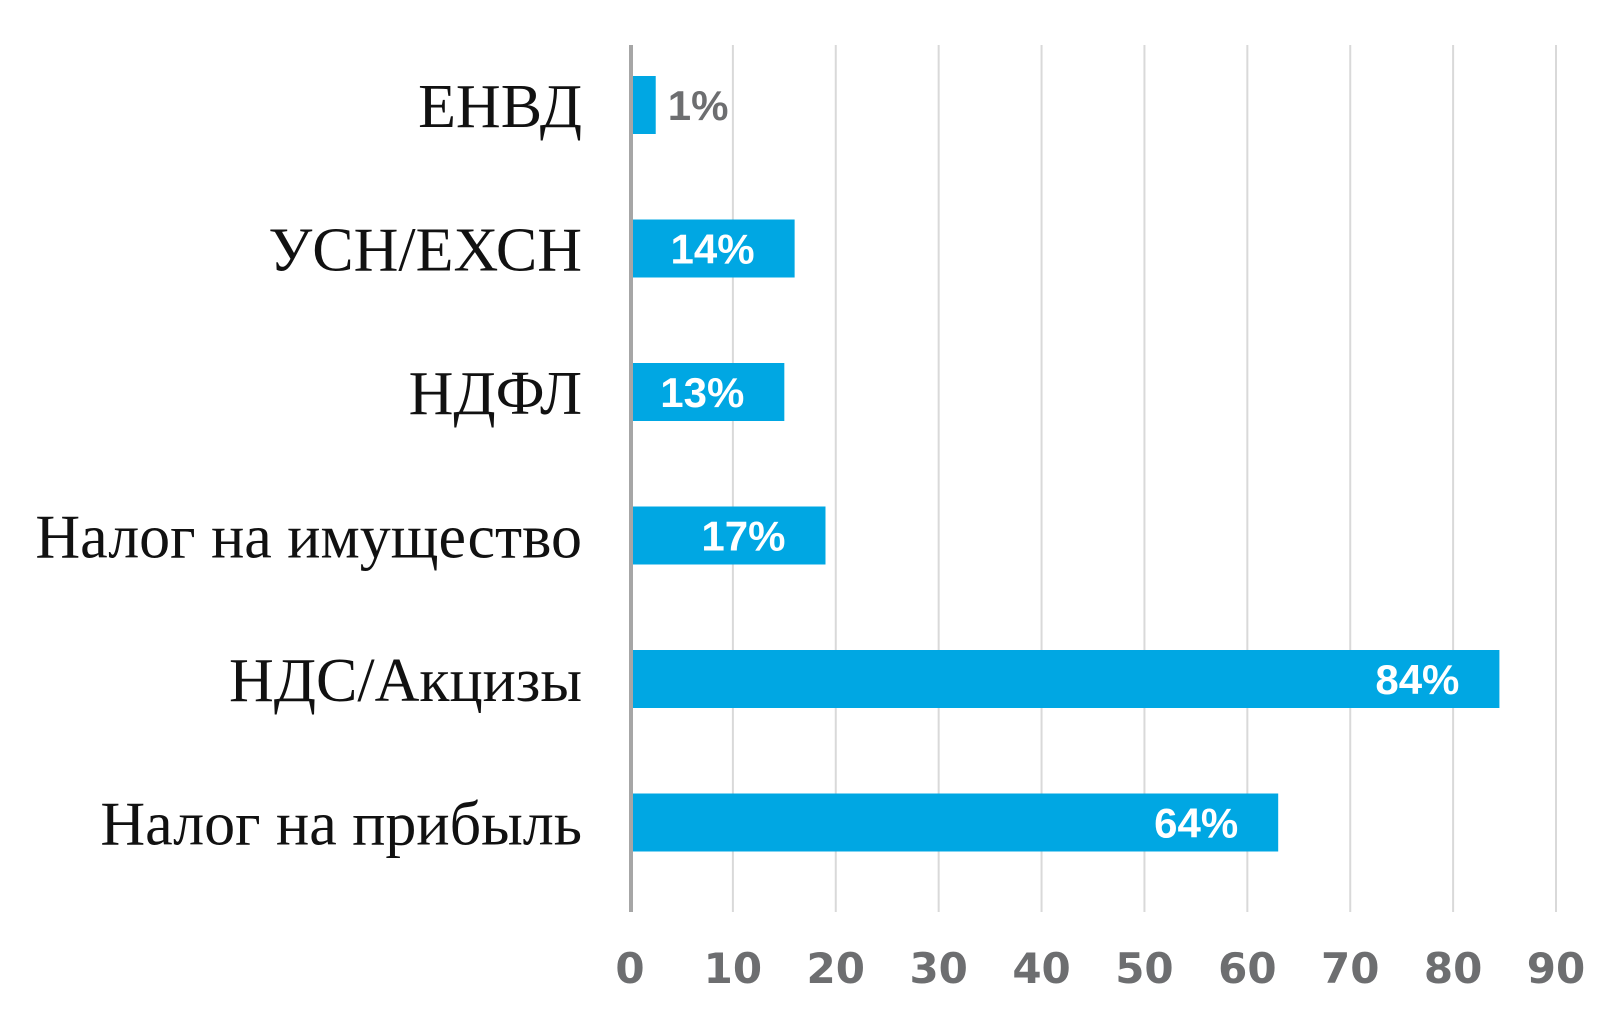 The width and height of the screenshot is (1600, 1016). Describe the element at coordinates (836, 968) in the screenshot. I see `x-tick-label: 20` at that location.